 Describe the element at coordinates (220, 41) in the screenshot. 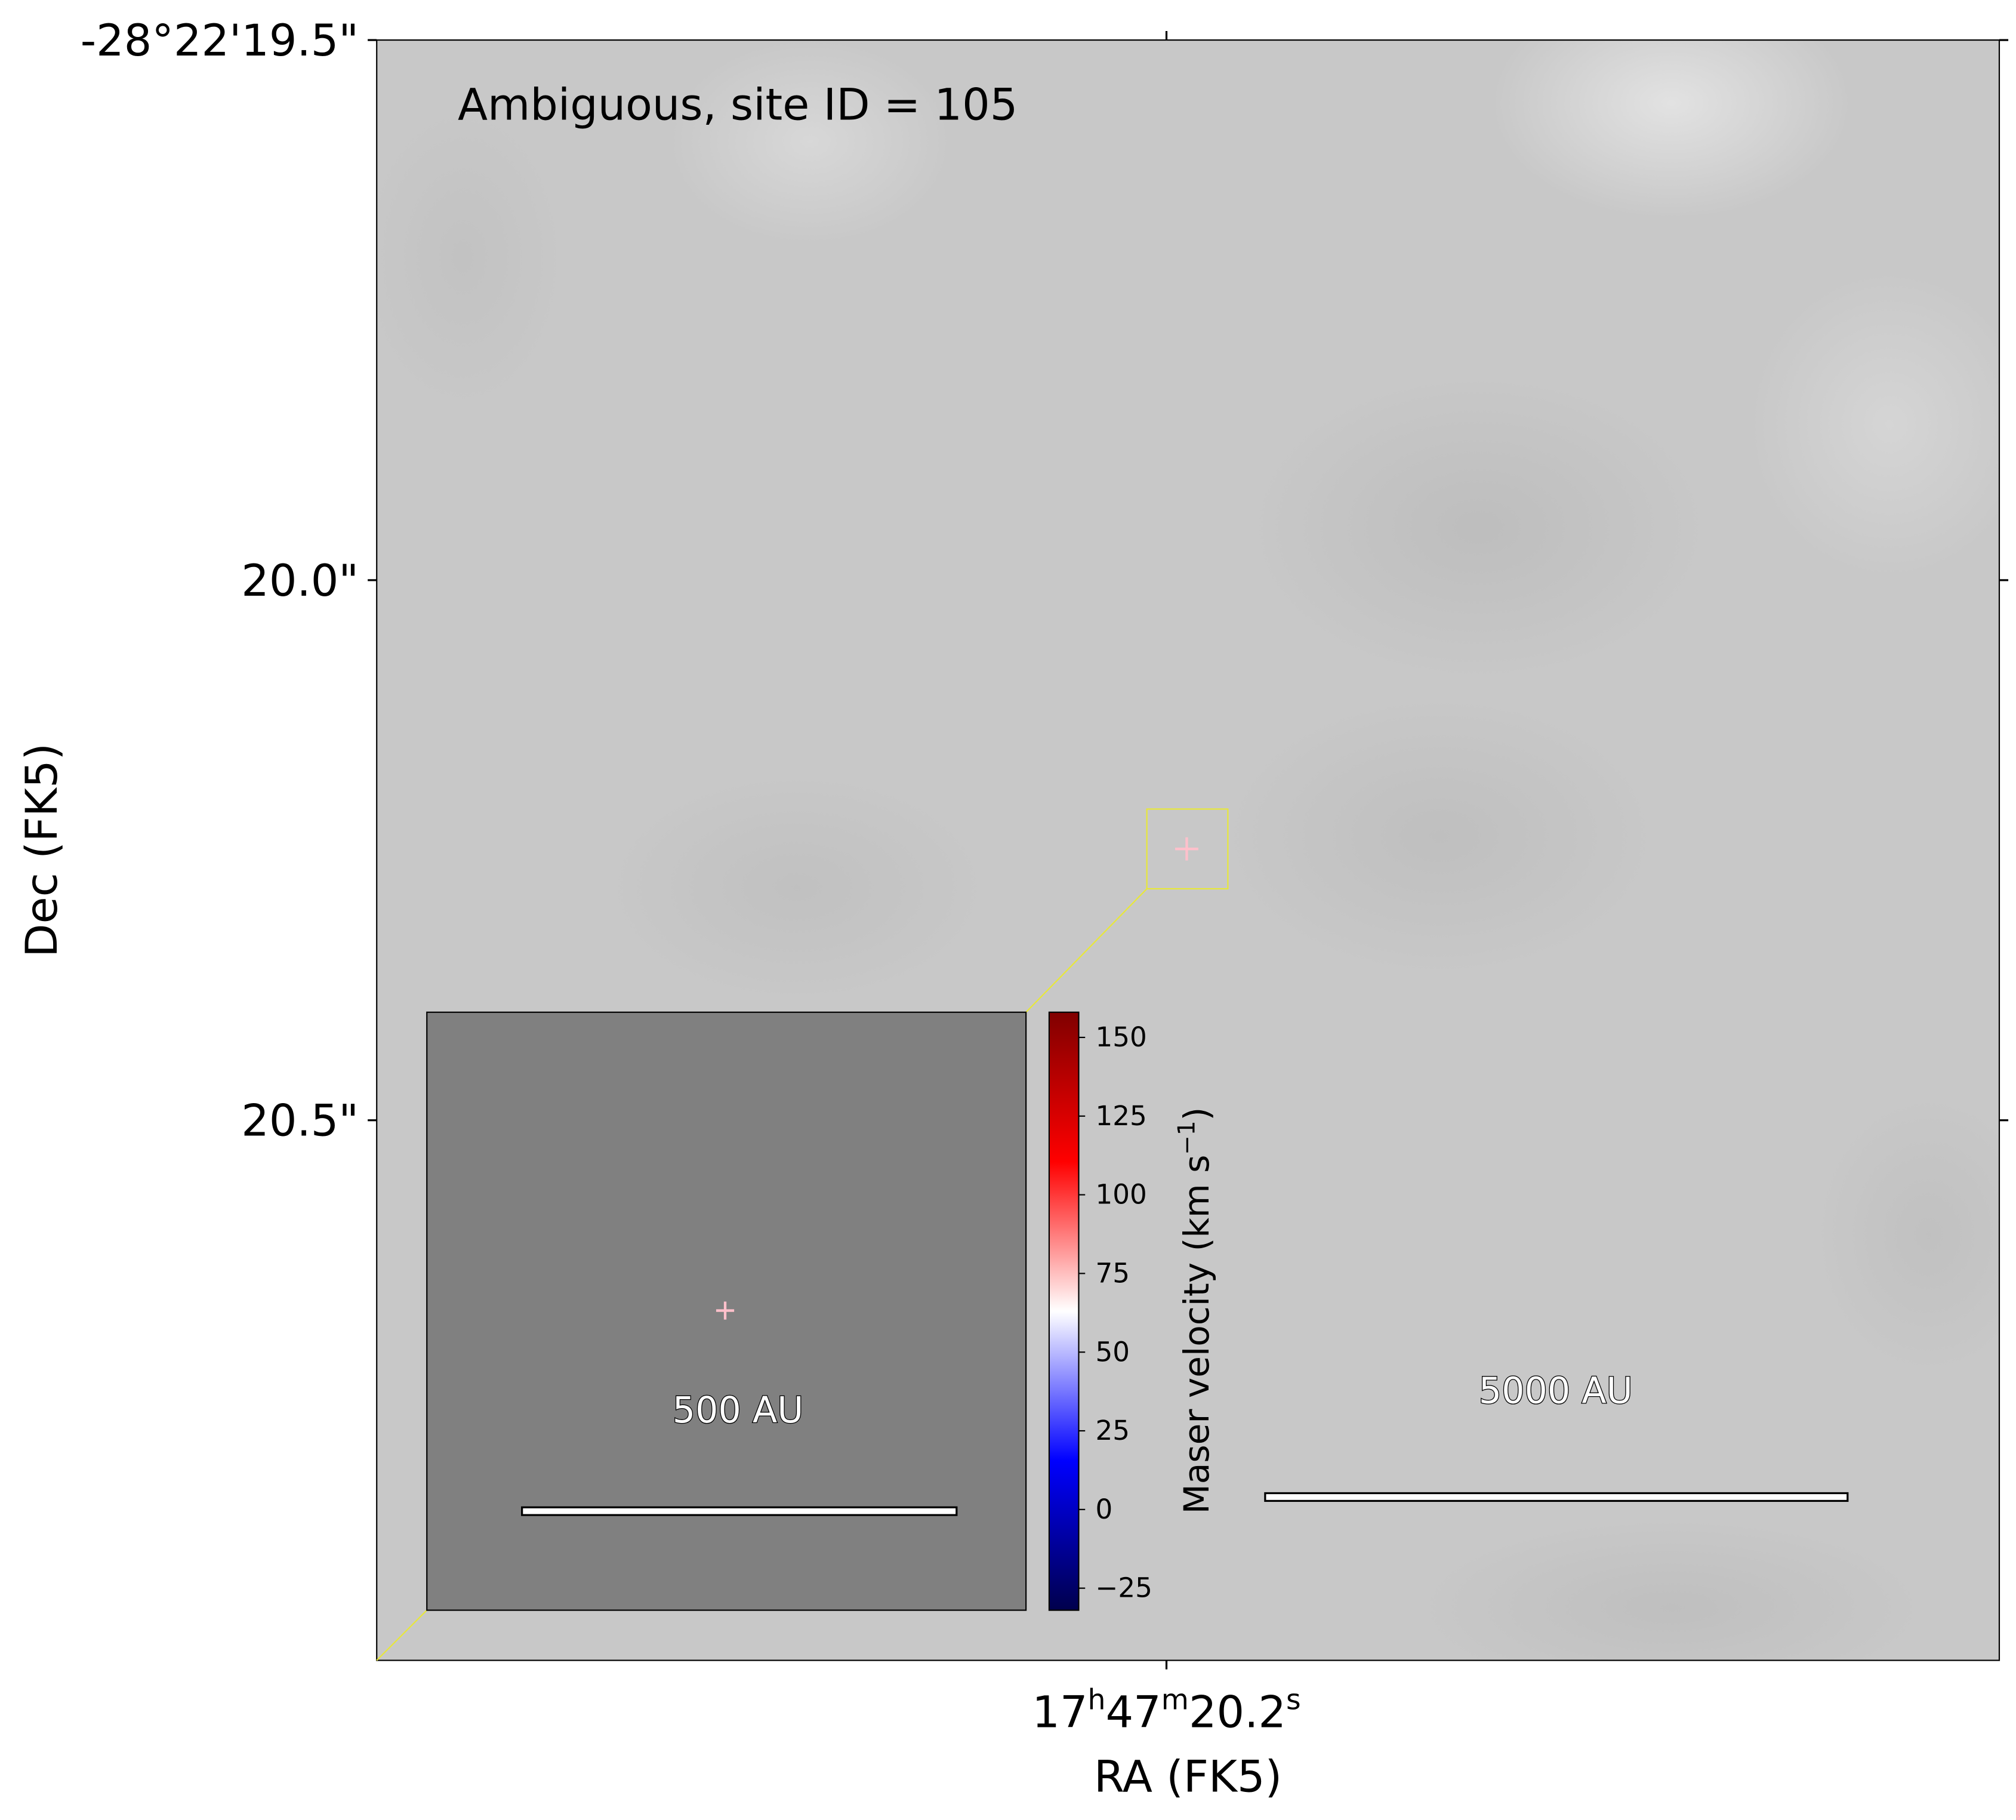

I see `y-tick-label: -28°22'19.5"` at that location.